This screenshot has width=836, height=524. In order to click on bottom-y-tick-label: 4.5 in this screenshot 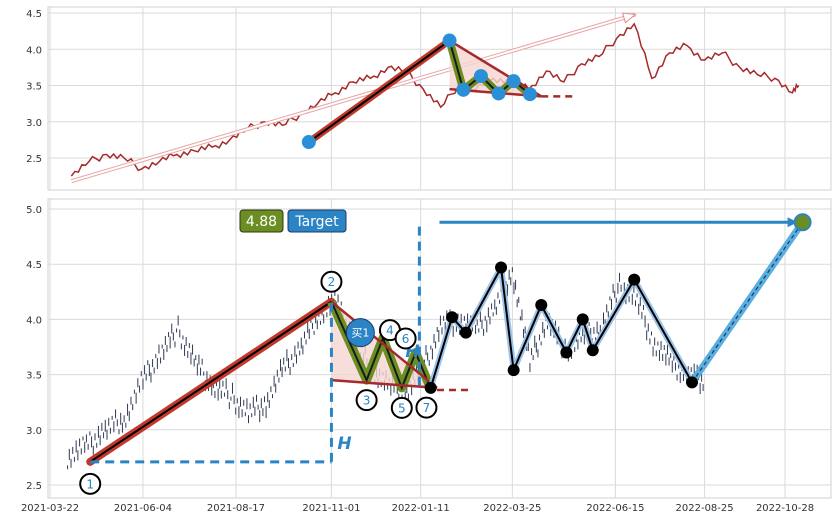, I will do `click(34, 265)`.